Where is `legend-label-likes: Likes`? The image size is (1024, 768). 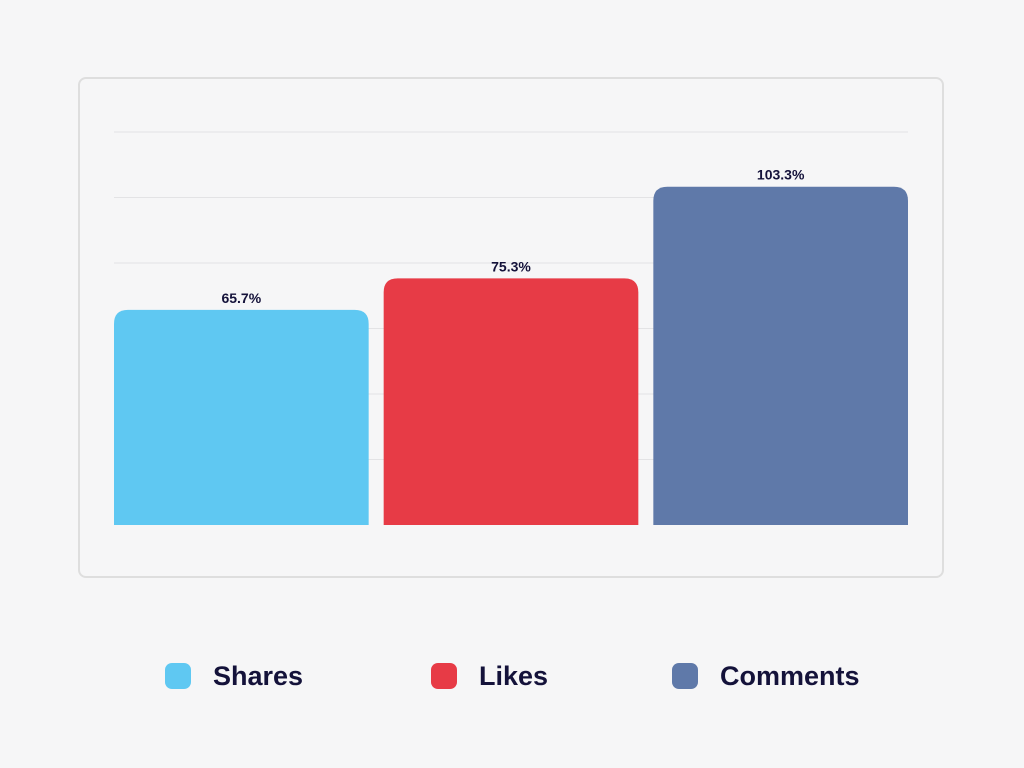
legend-label-likes: Likes is located at coordinates (514, 675).